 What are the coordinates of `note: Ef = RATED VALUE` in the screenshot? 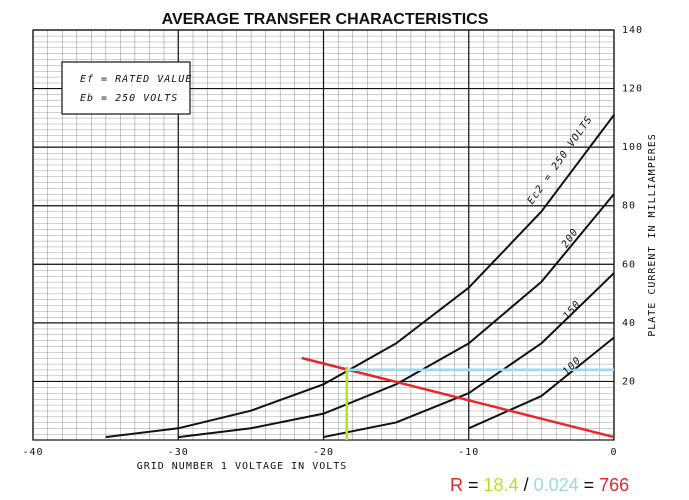 It's located at (136, 79).